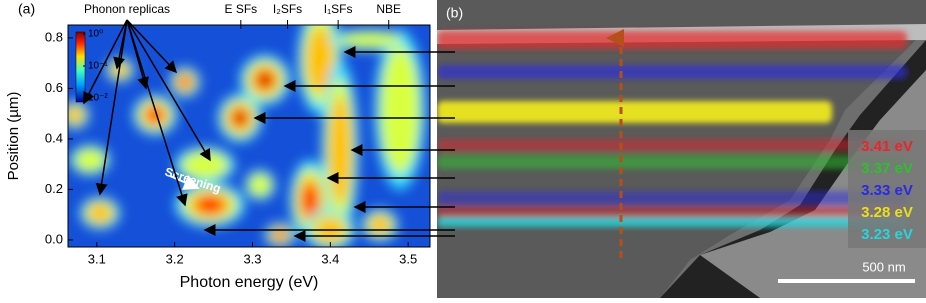 Image resolution: width=926 pixels, height=303 pixels. I want to click on replica-arrows, so click(147, 113).